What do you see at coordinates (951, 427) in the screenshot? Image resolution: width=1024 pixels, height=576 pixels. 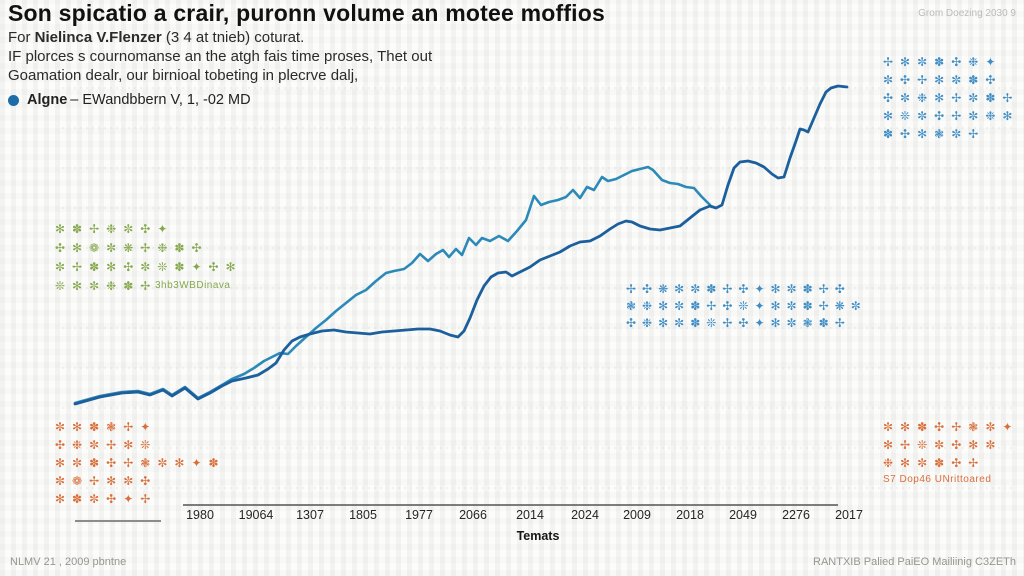 I see `glyph-row: ✼✻✽✣✢❃✼✦` at bounding box center [951, 427].